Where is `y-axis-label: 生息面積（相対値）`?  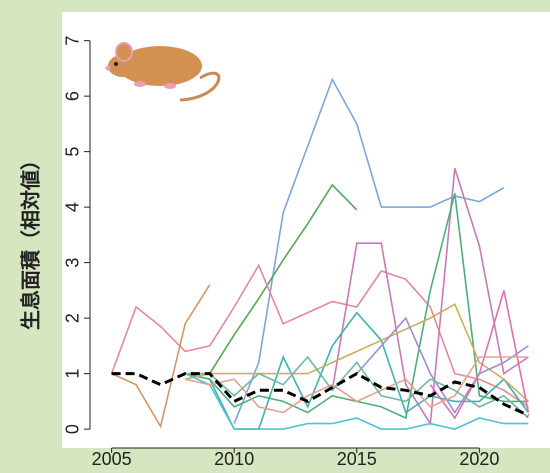 y-axis-label: 生息面積（相対値） is located at coordinates (30, 240).